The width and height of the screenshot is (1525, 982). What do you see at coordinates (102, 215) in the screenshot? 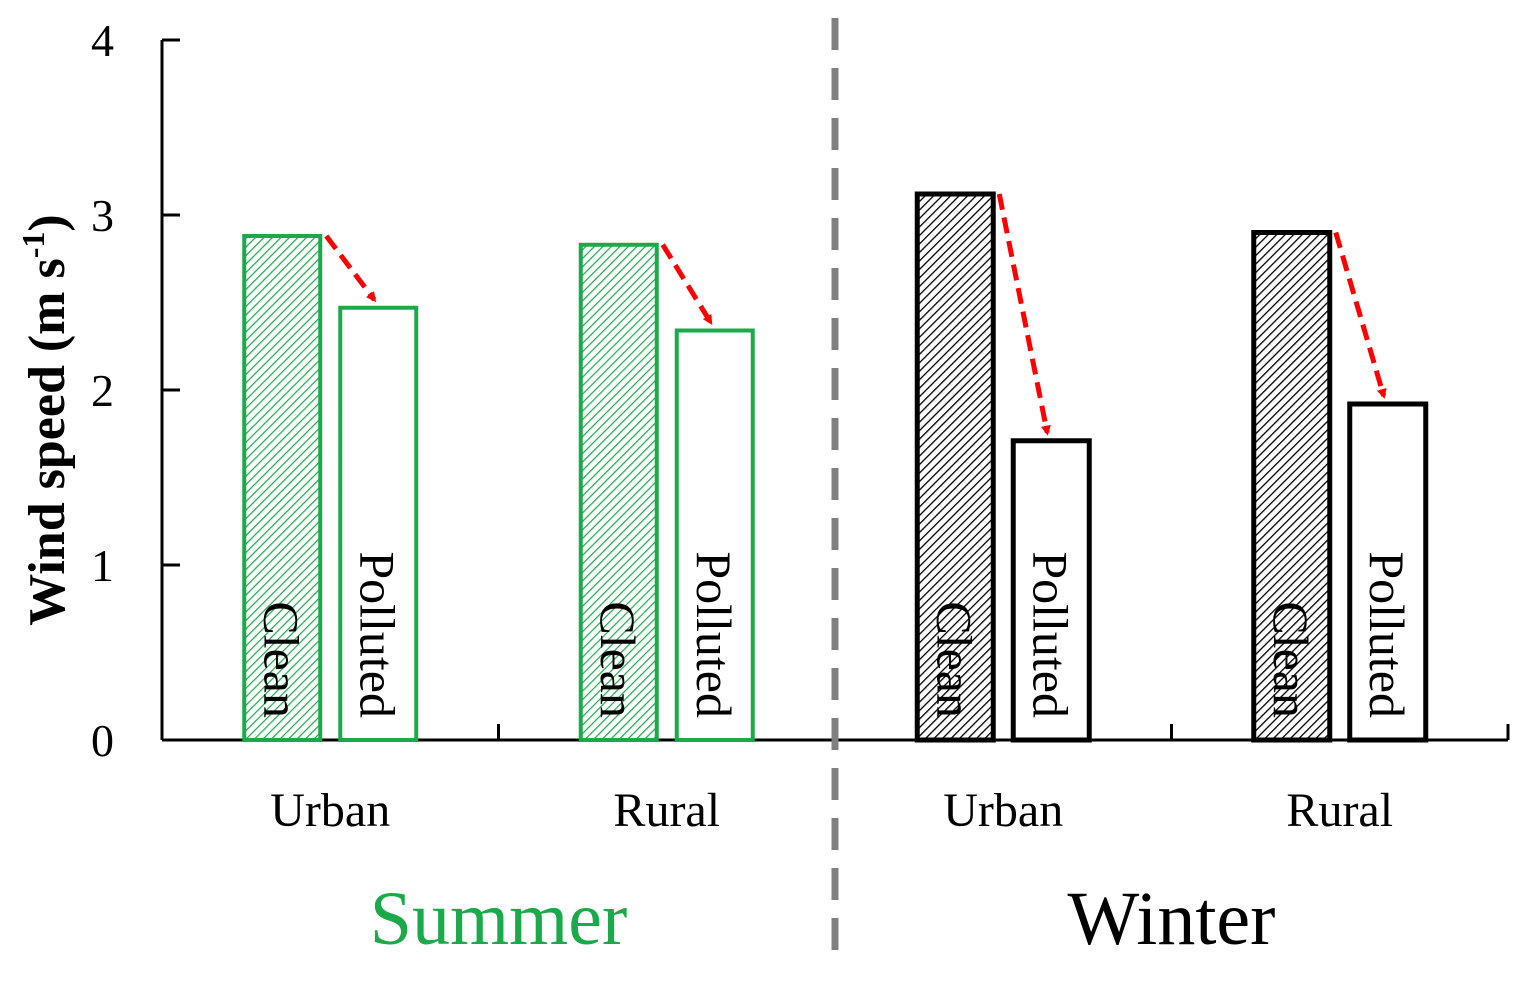
I see `y-tick-label: 3` at bounding box center [102, 215].